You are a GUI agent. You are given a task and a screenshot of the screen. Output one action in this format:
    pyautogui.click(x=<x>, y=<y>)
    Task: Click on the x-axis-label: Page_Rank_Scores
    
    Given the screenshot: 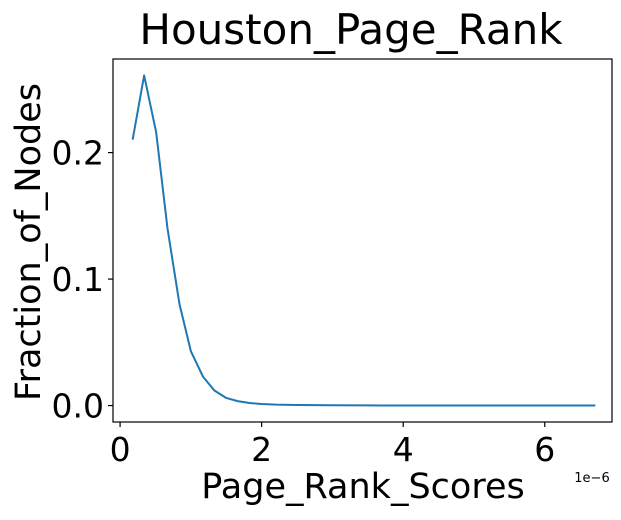 What is the action you would take?
    pyautogui.click(x=362, y=487)
    